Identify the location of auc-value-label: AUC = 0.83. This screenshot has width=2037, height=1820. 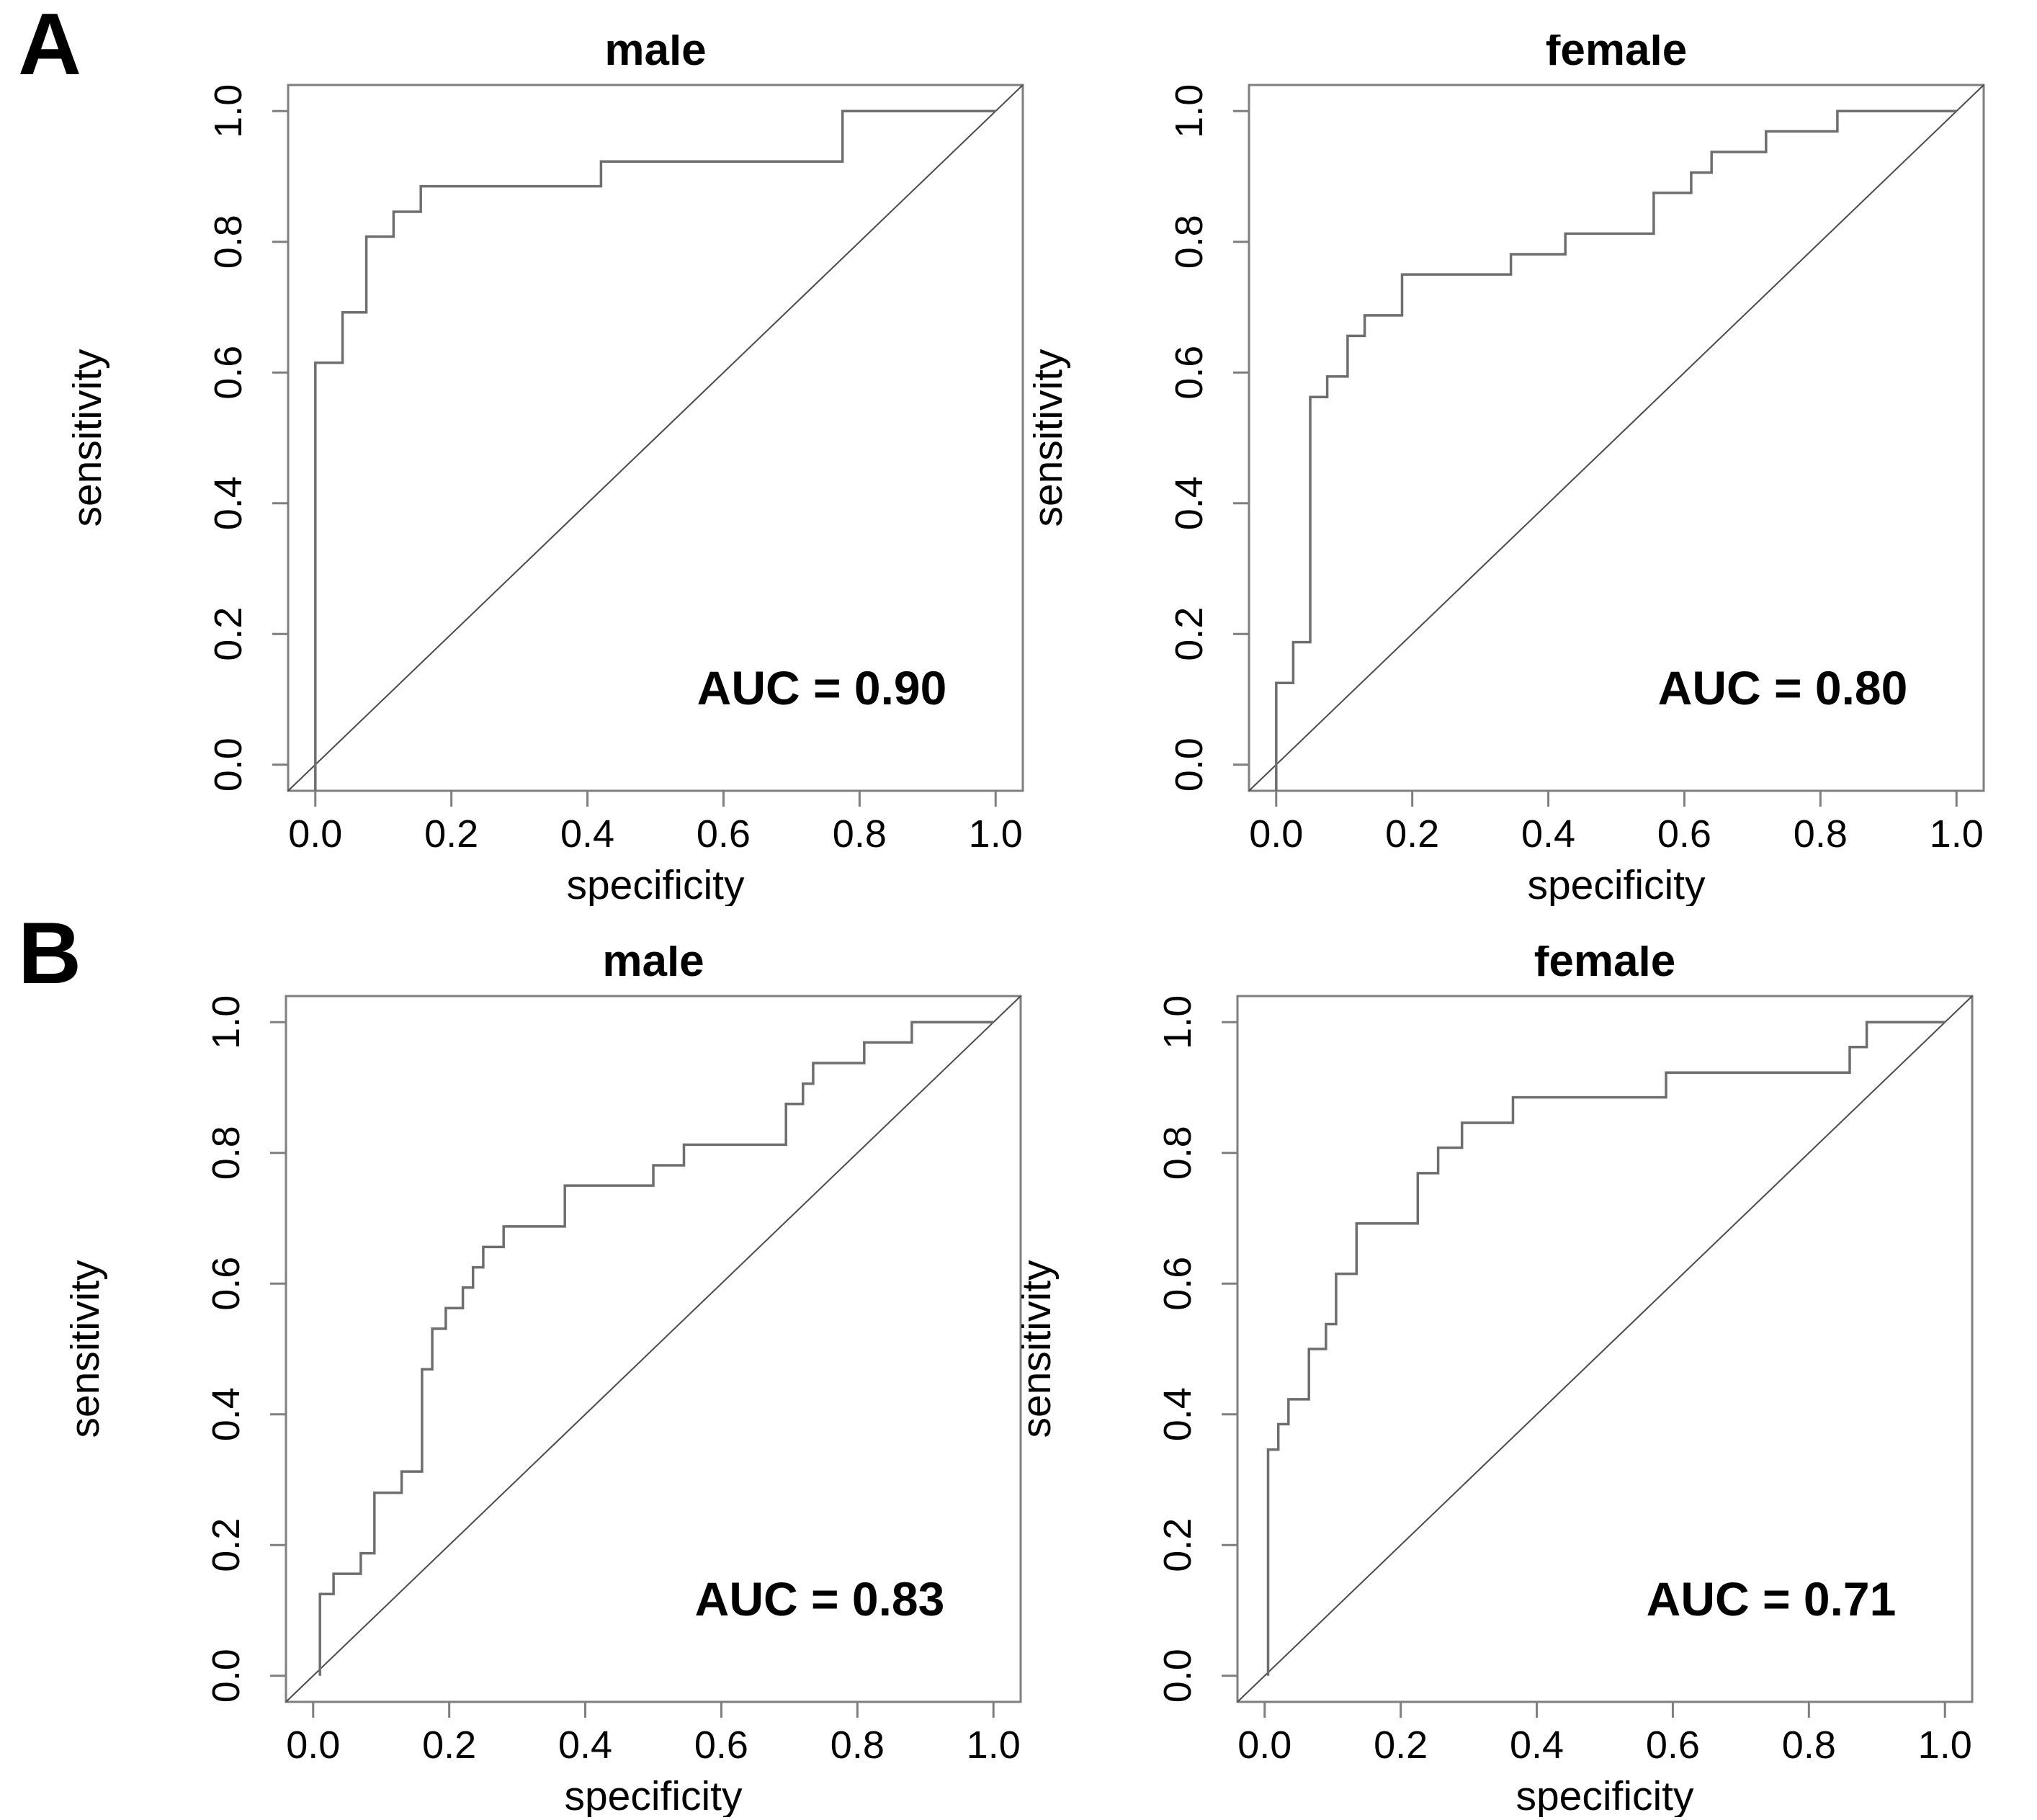
(820, 1599).